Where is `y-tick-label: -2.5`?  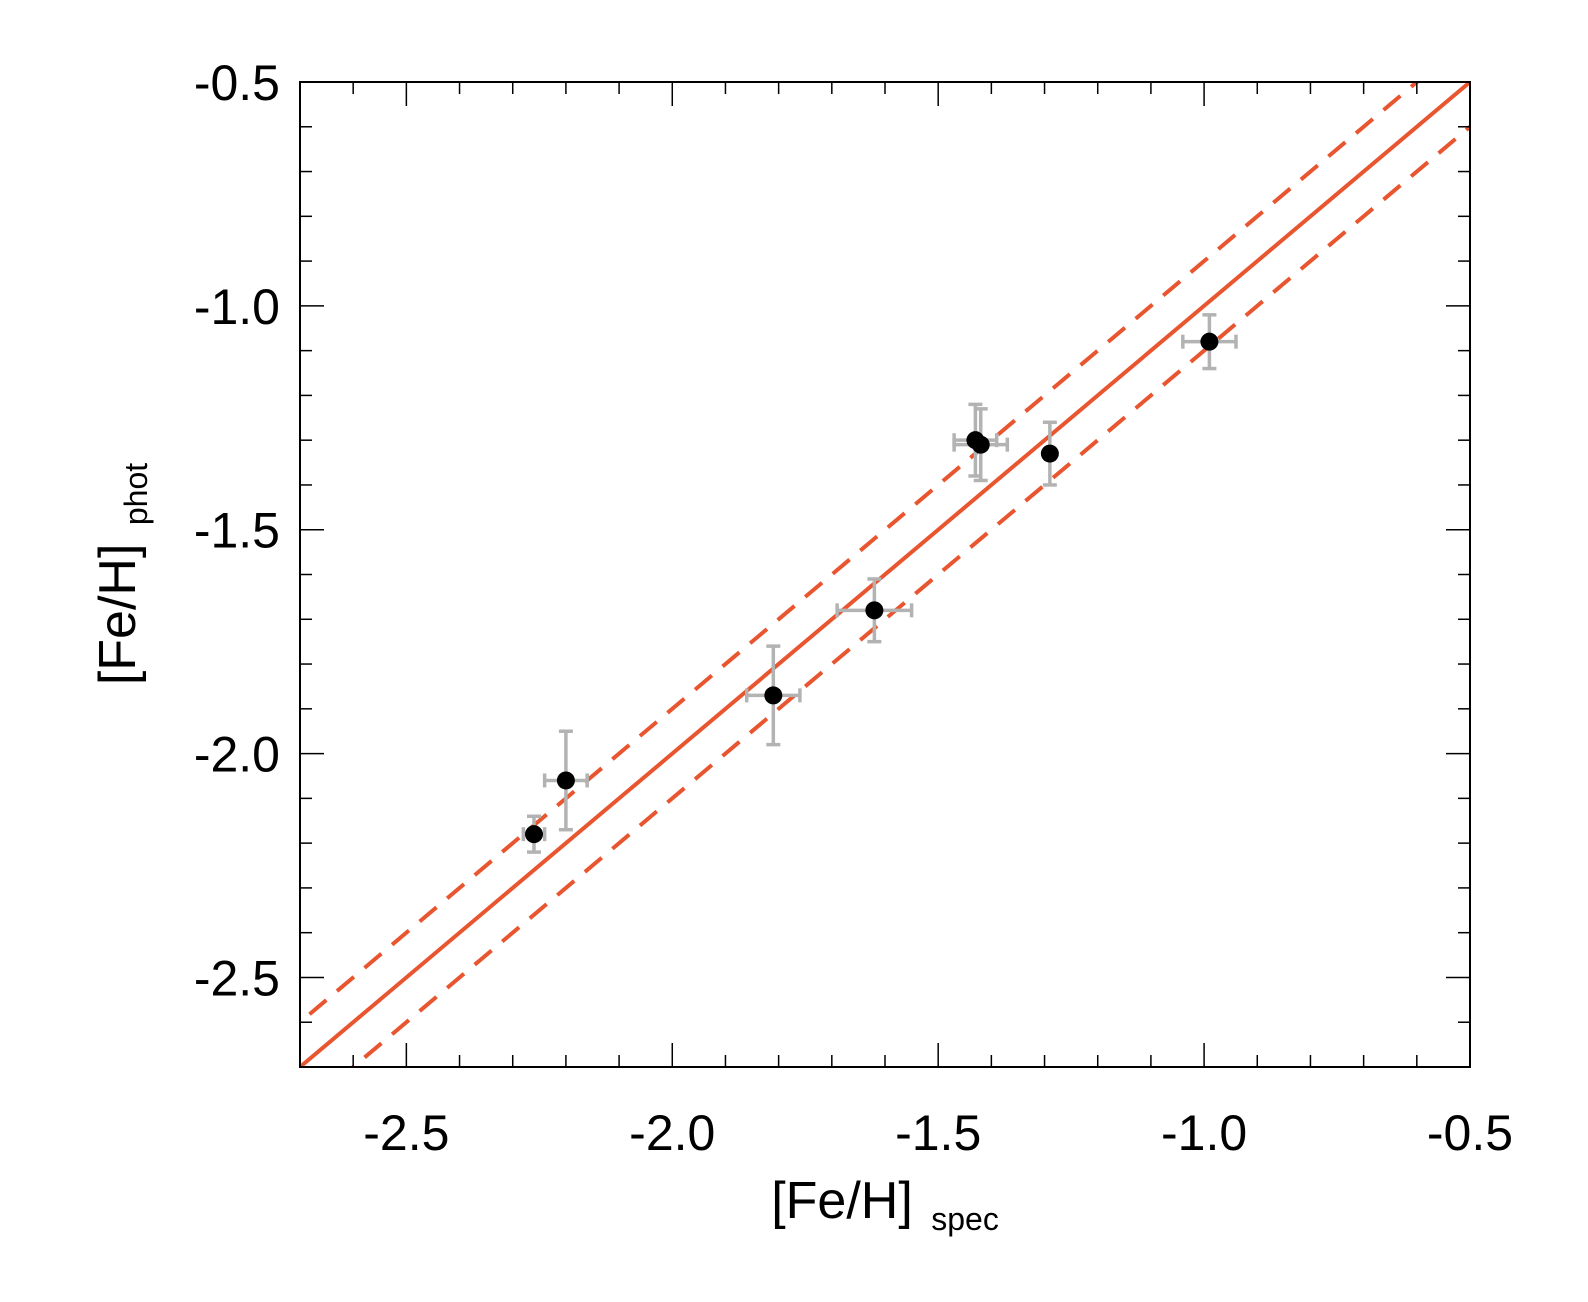
y-tick-label: -2.5 is located at coordinates (237, 978).